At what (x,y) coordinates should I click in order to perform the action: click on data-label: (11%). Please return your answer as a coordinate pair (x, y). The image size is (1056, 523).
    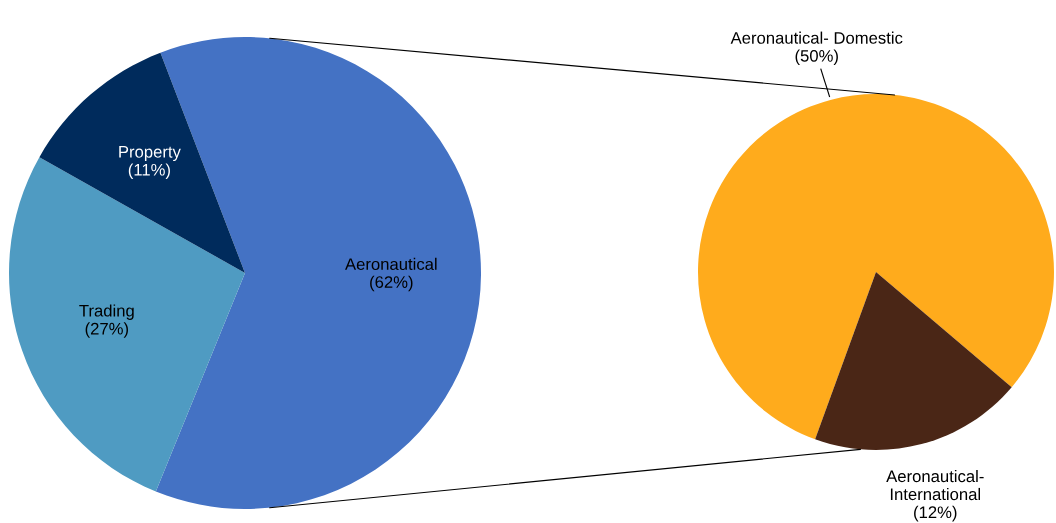
    Looking at the image, I should click on (149, 171).